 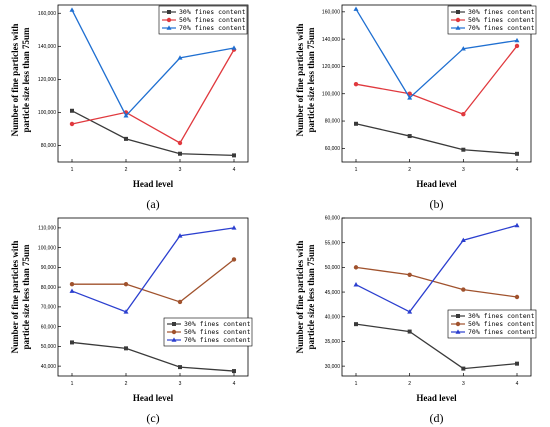 I want to click on y-tick-label: 35,000, so click(x=333, y=342).